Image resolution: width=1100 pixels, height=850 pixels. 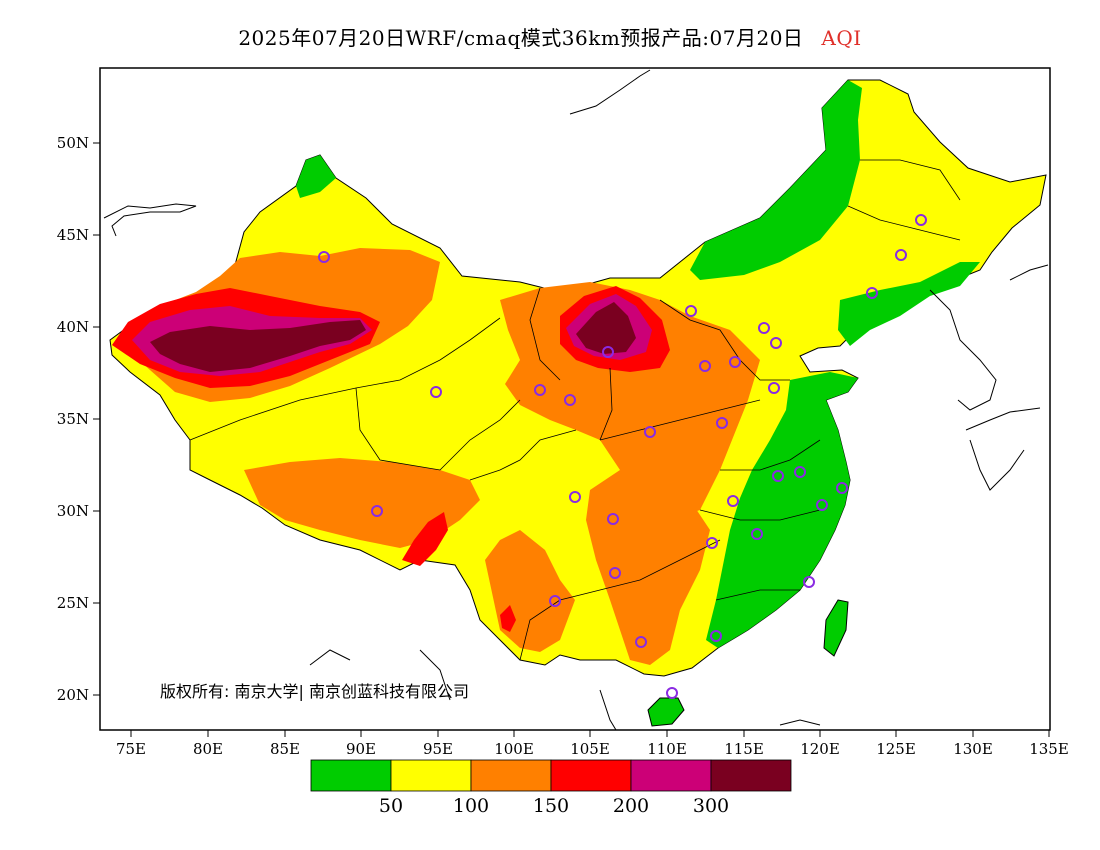 I want to click on aqi-zone-unhealthy-yunnan, so click(x=508, y=618).